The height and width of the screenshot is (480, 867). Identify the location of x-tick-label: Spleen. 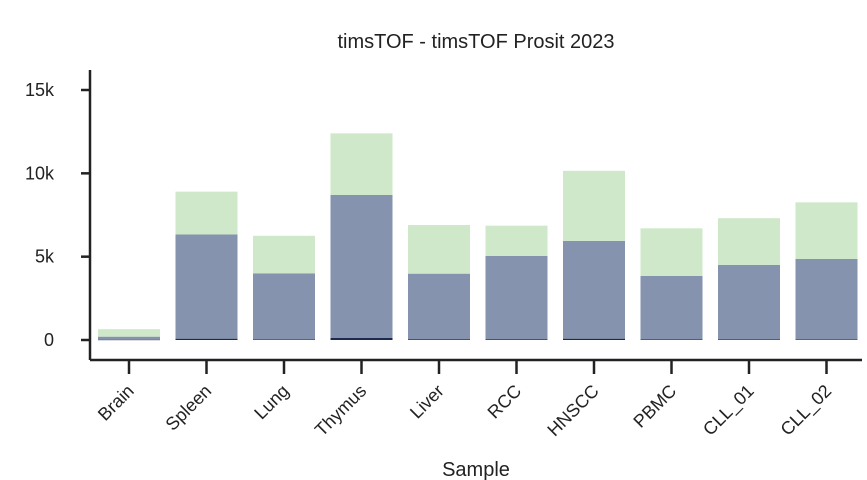
(189, 408).